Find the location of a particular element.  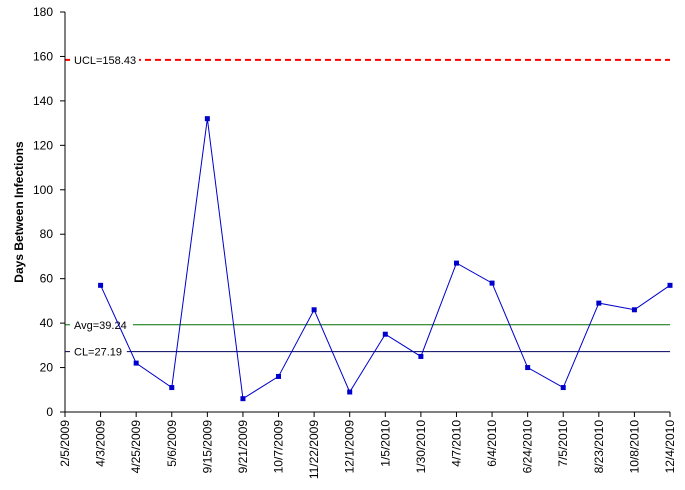

x-tick-label: 2/5/2009 is located at coordinates (65, 443).